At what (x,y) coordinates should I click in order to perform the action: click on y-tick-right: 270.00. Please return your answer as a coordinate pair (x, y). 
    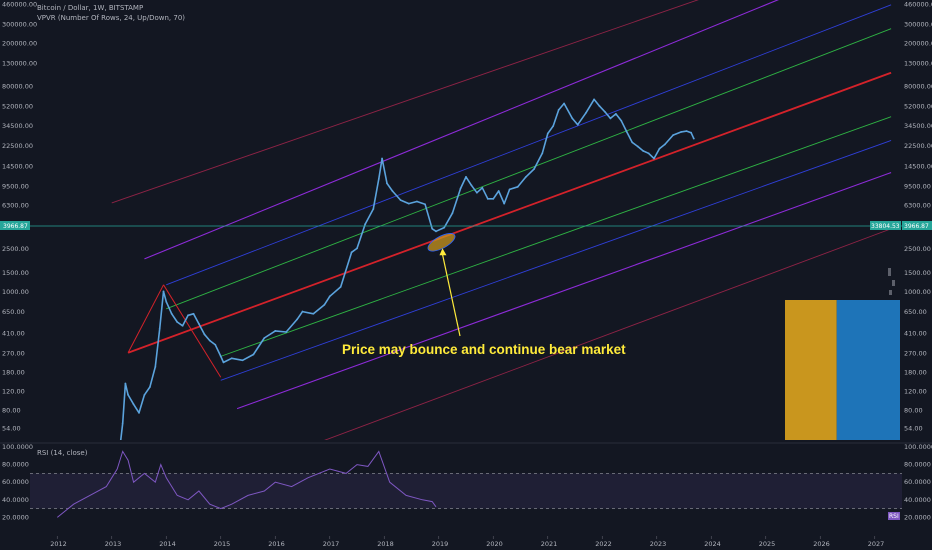
    Looking at the image, I should click on (915, 353).